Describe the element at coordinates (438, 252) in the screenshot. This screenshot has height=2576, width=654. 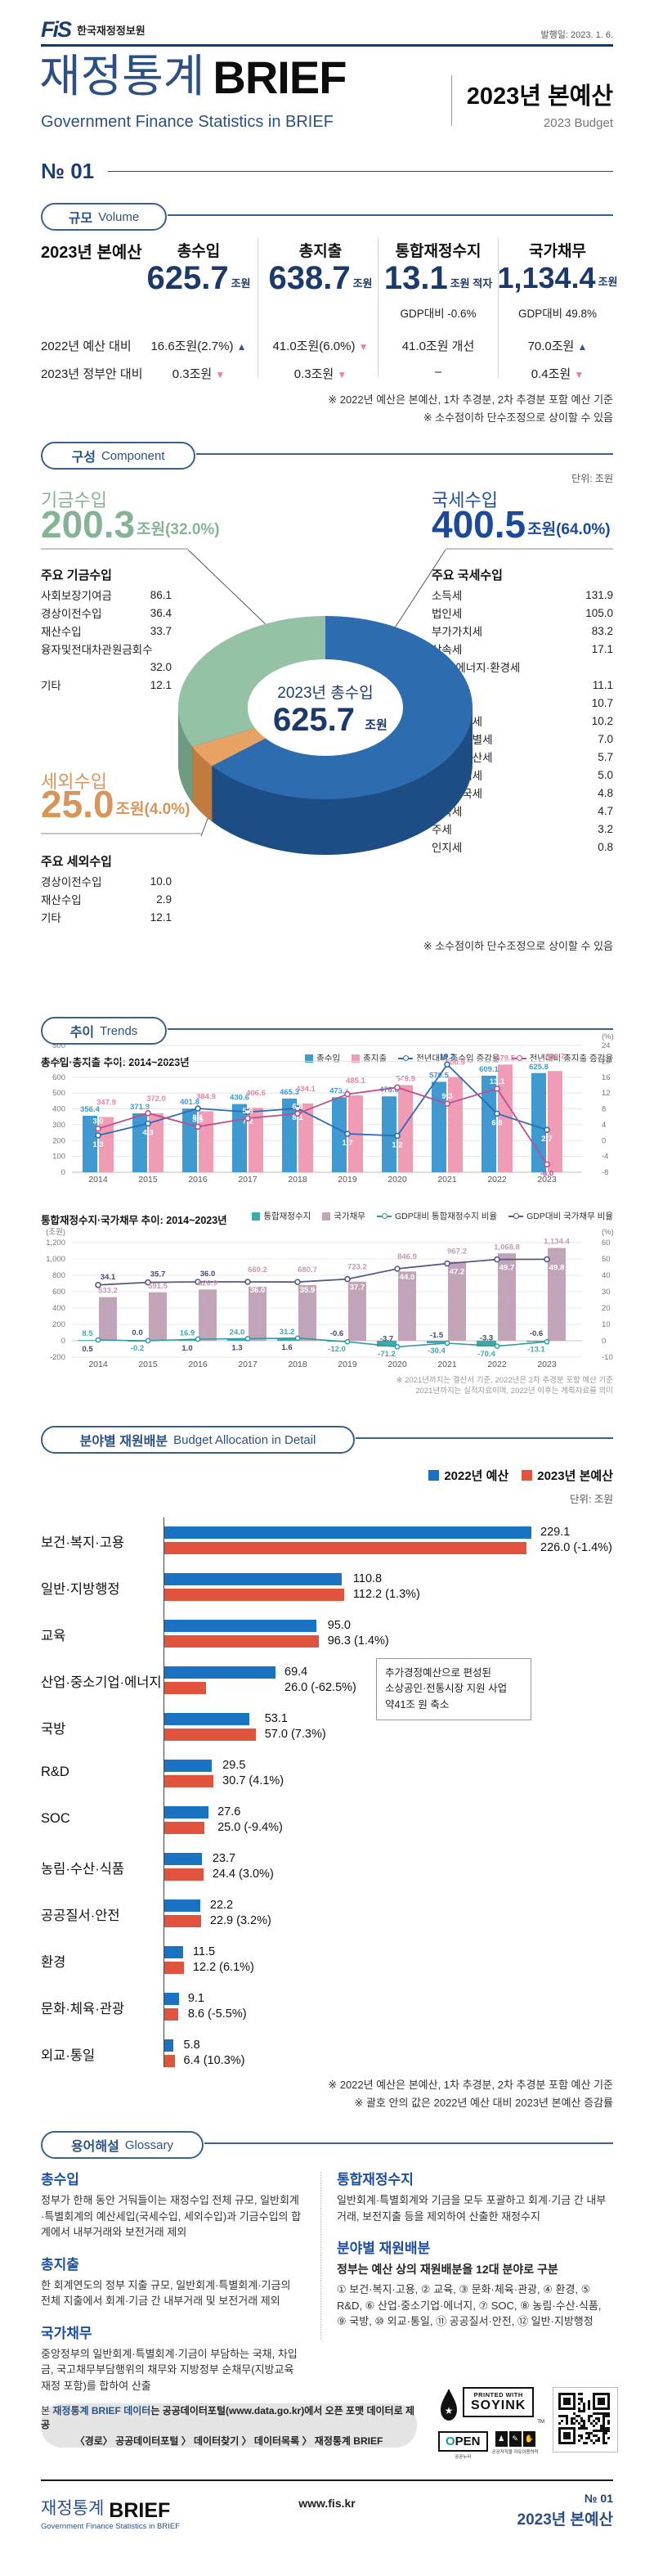
I see `volume-col-title-balance: 통합재정수지` at that location.